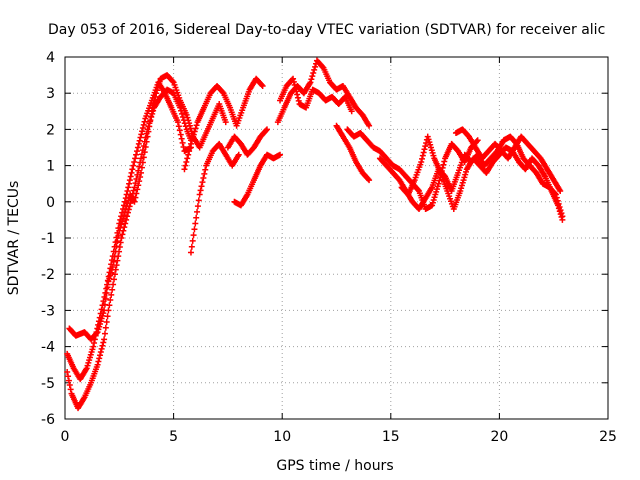  What do you see at coordinates (65, 437) in the screenshot?
I see `x-tick-label: 0` at bounding box center [65, 437].